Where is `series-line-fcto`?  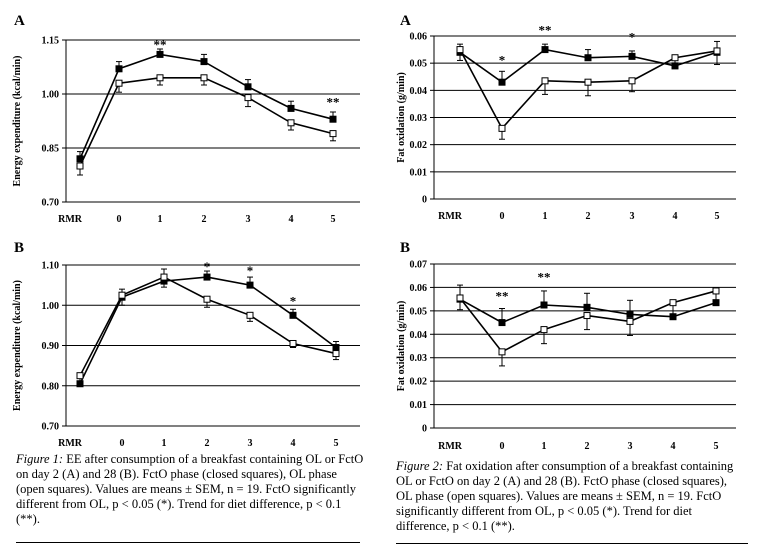
series-line-fcto is located at coordinates (208, 330).